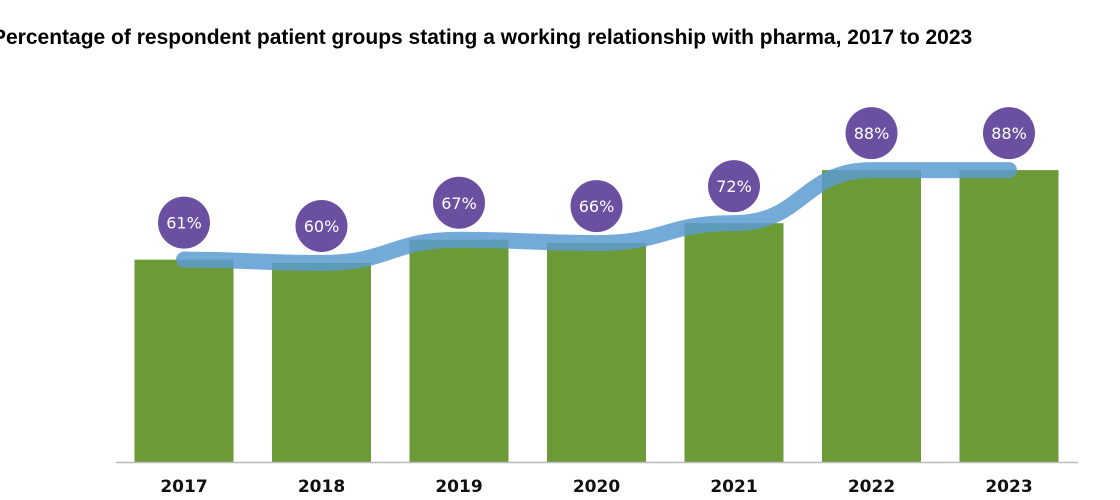 The image size is (1120, 500). I want to click on data-label-bubble-2017: 61%, so click(184, 222).